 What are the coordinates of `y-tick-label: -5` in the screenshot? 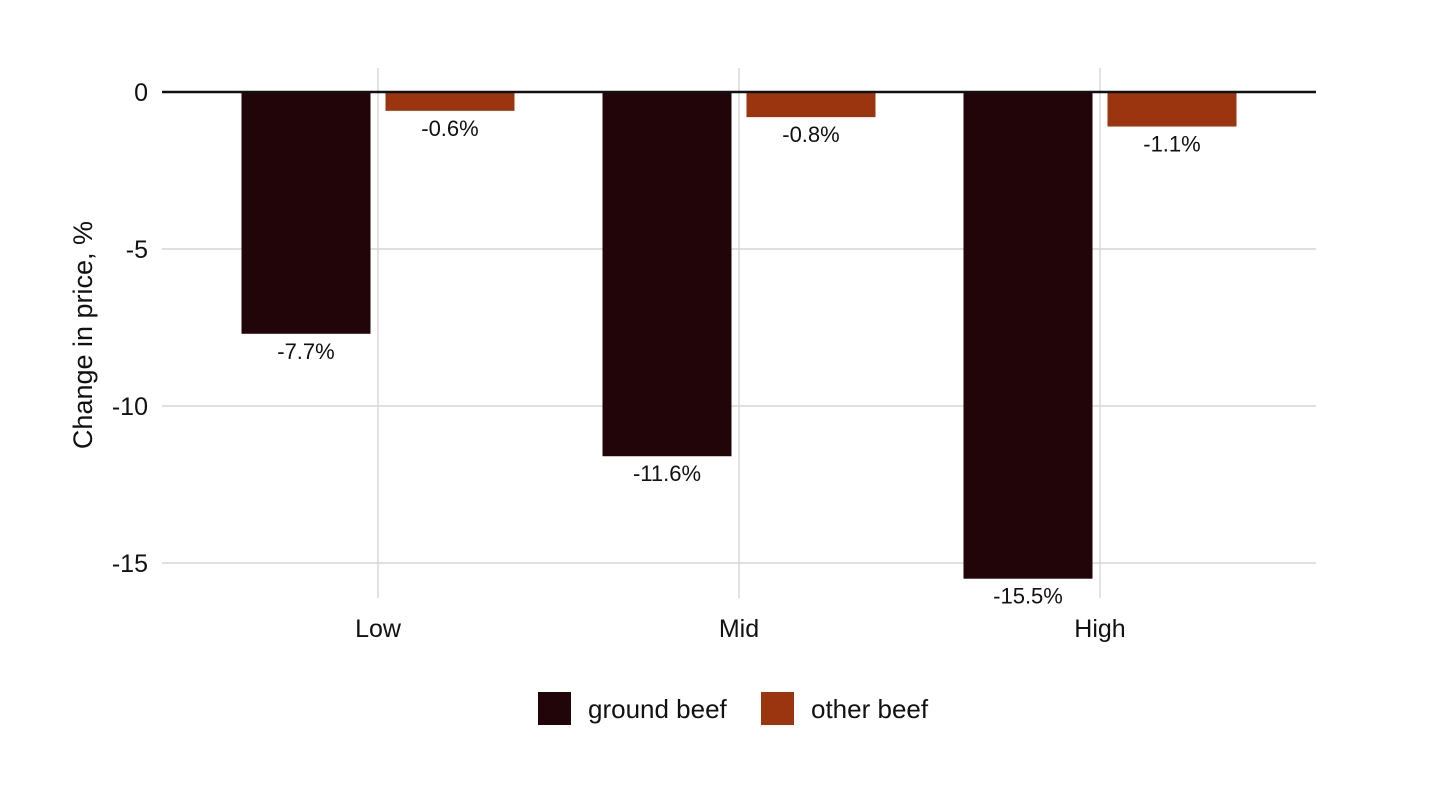 It's located at (137, 250).